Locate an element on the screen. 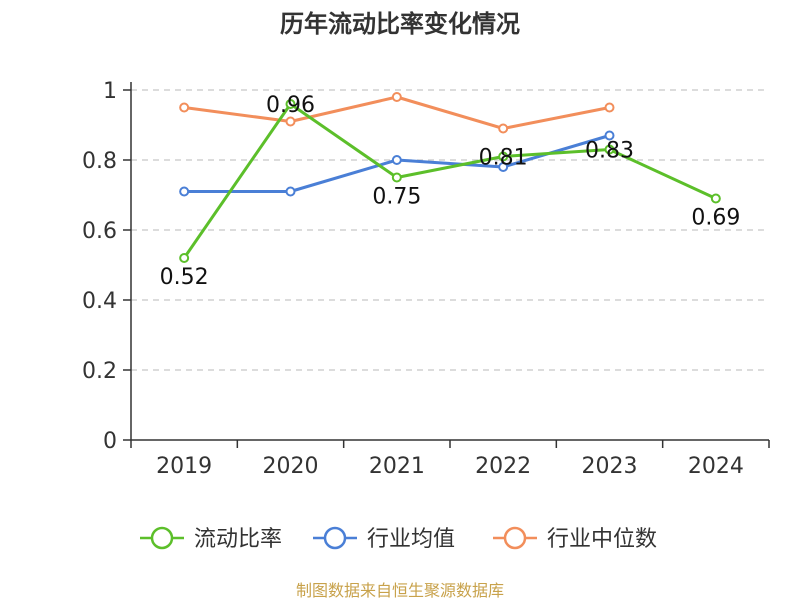 The image size is (800, 600). x-tick-label: 2021 is located at coordinates (397, 466).